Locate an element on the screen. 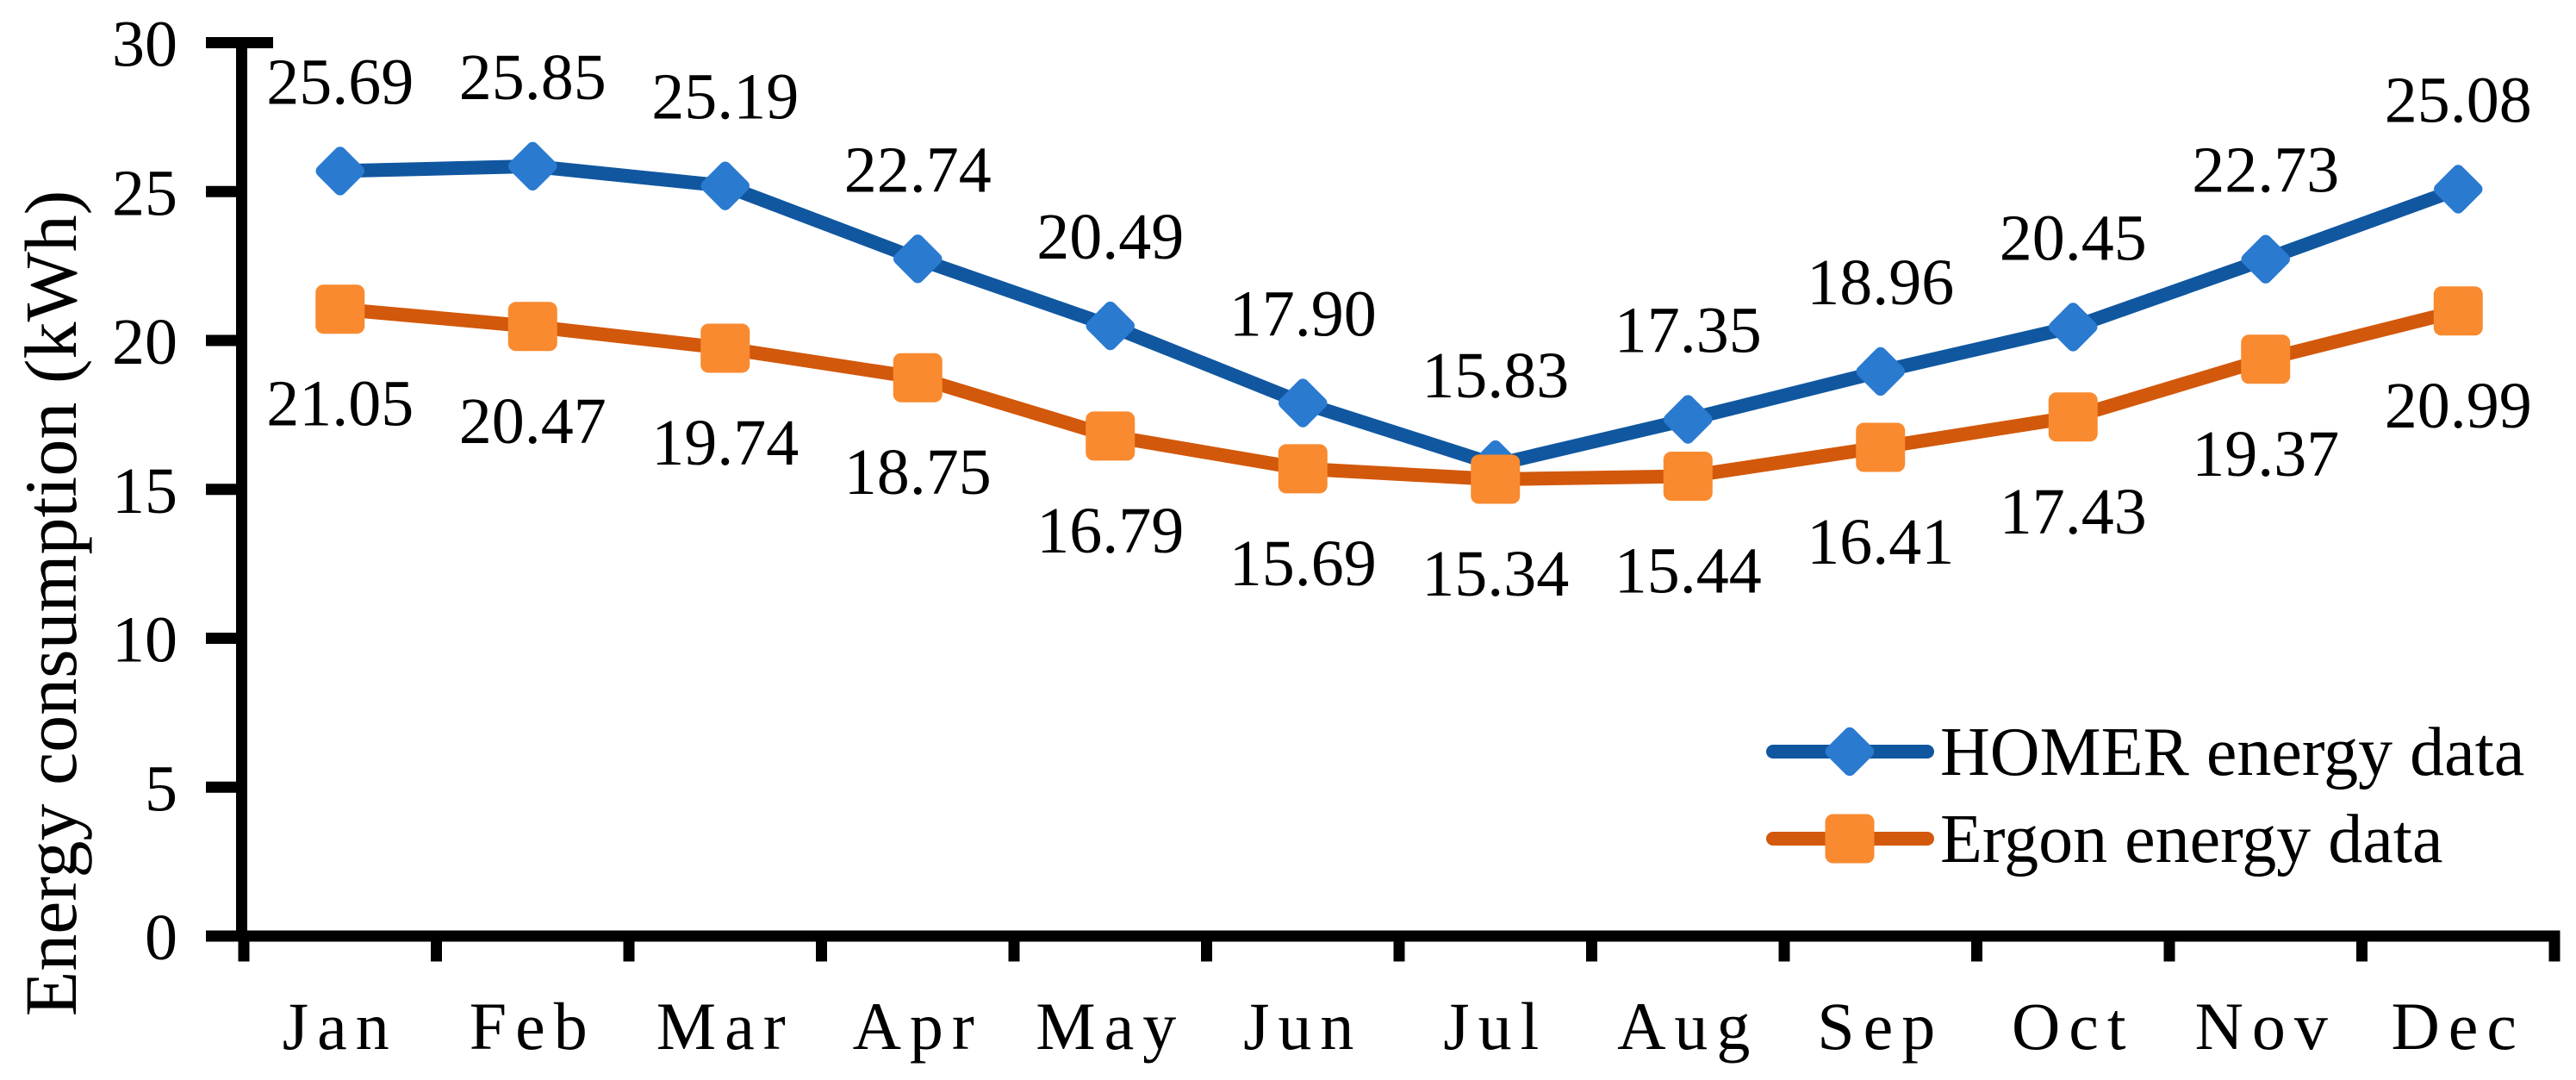  y-tick-label: 15 is located at coordinates (145, 492).